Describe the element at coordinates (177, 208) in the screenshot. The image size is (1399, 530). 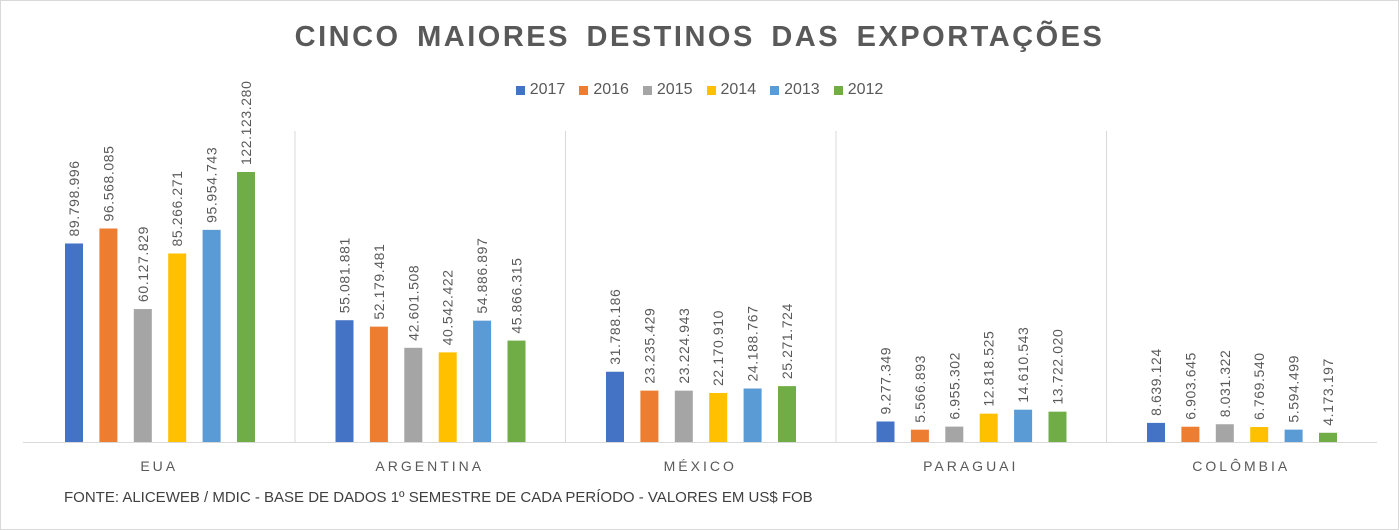
I see `data-label: 85.266.271` at that location.